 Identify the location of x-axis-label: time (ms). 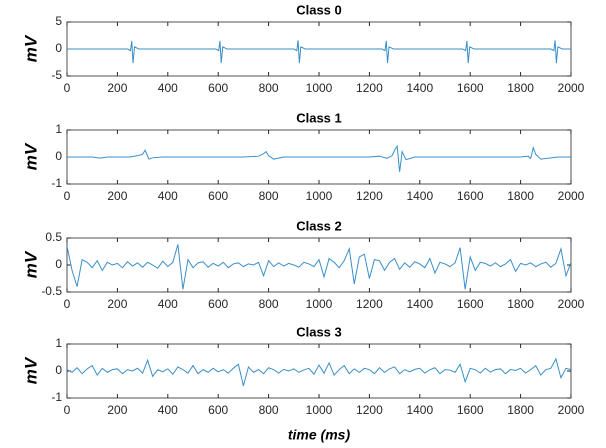
(319, 435).